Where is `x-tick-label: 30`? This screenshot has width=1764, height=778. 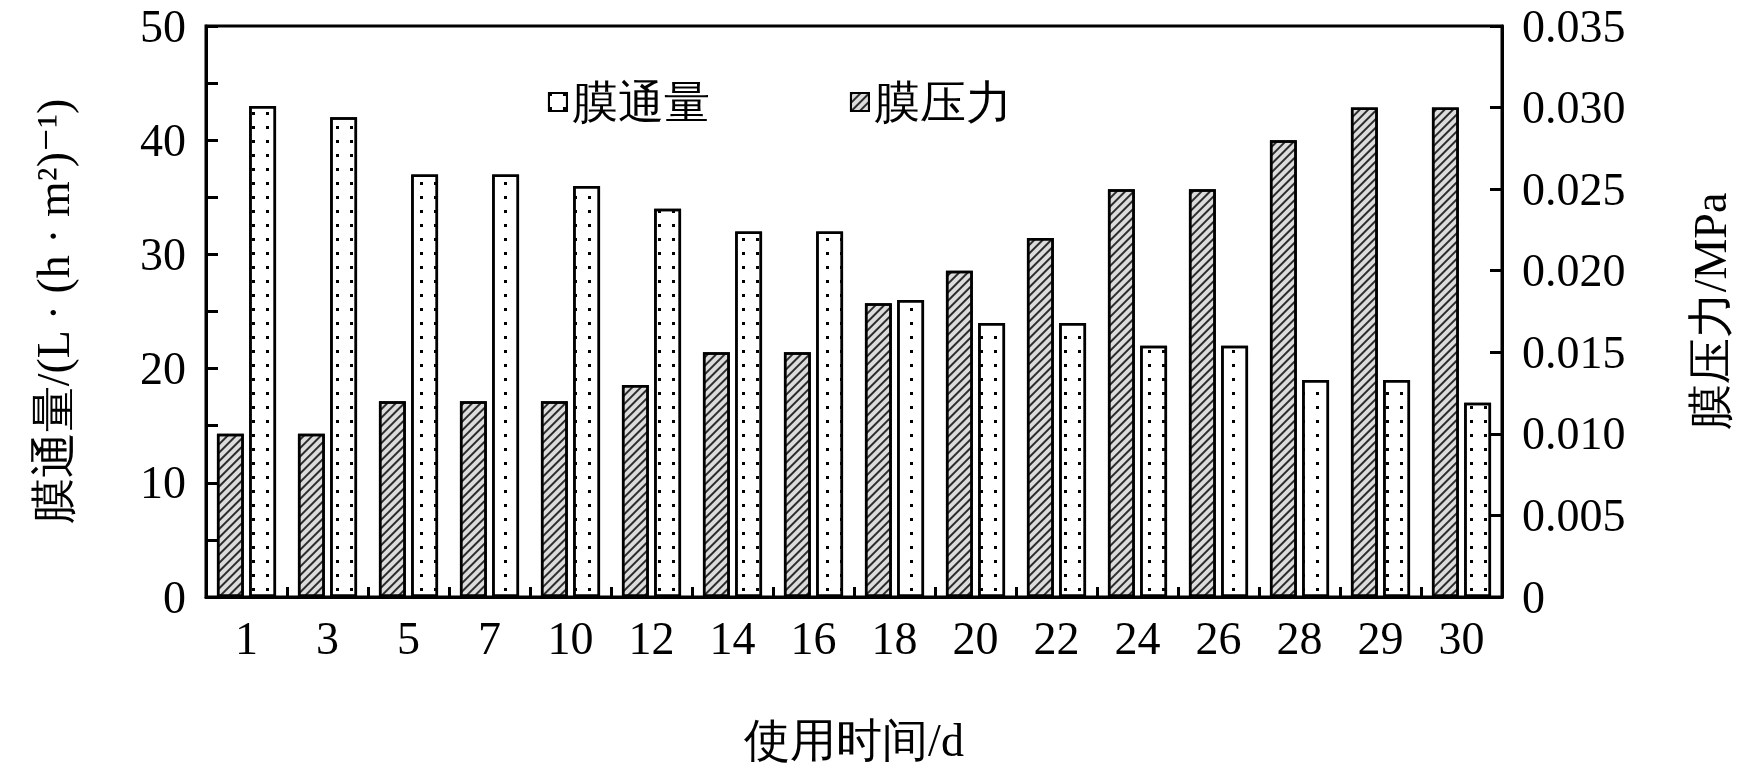 x-tick-label: 30 is located at coordinates (1461, 638).